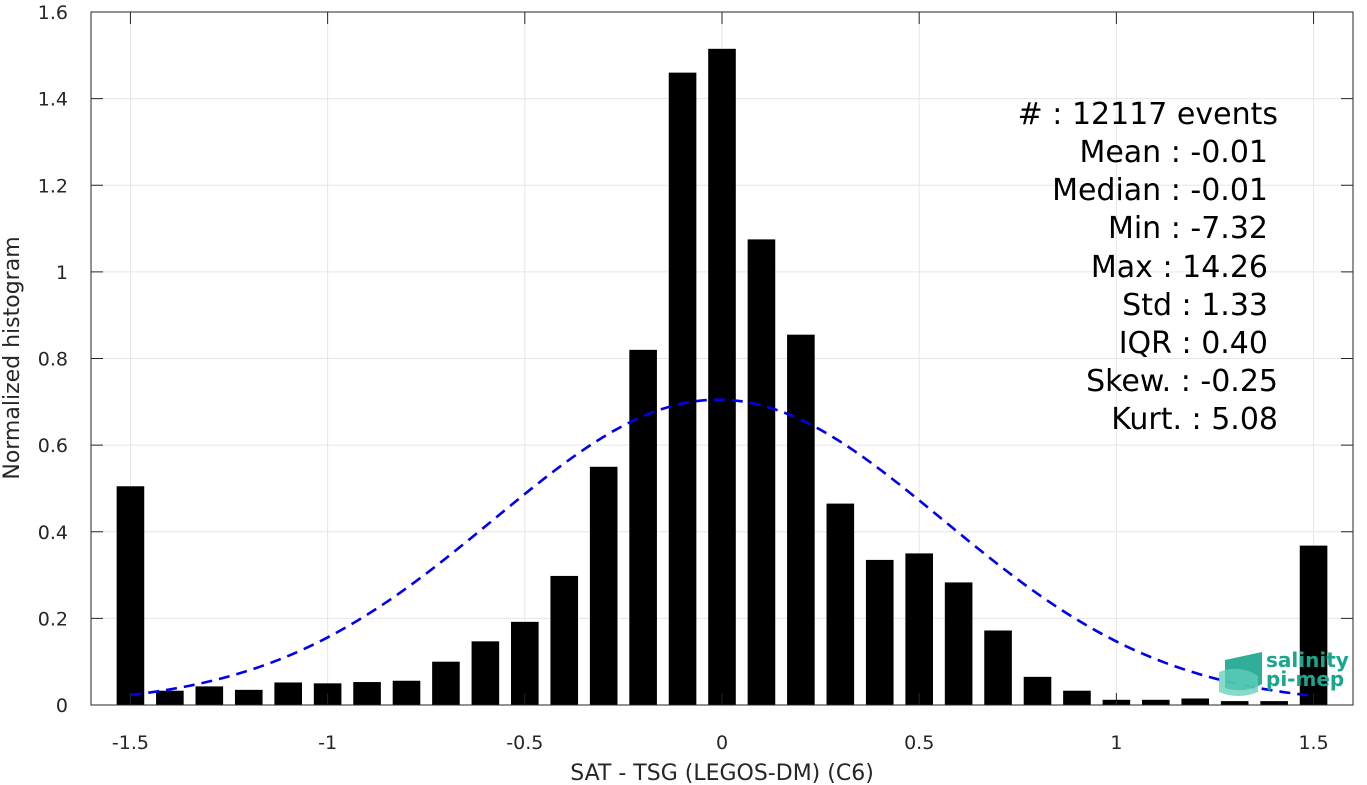 The image size is (1367, 785). Describe the element at coordinates (722, 773) in the screenshot. I see `x-axis-label: SAT - TSG (LEGOS-DM) (C6)` at that location.